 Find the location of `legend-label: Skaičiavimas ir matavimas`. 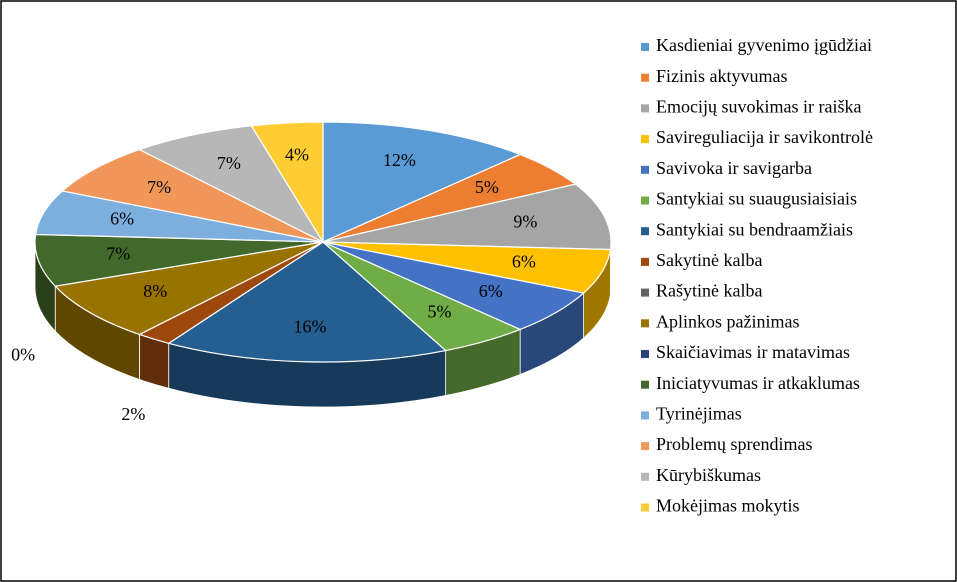

legend-label: Skaičiavimas ir matavimas is located at coordinates (753, 352).